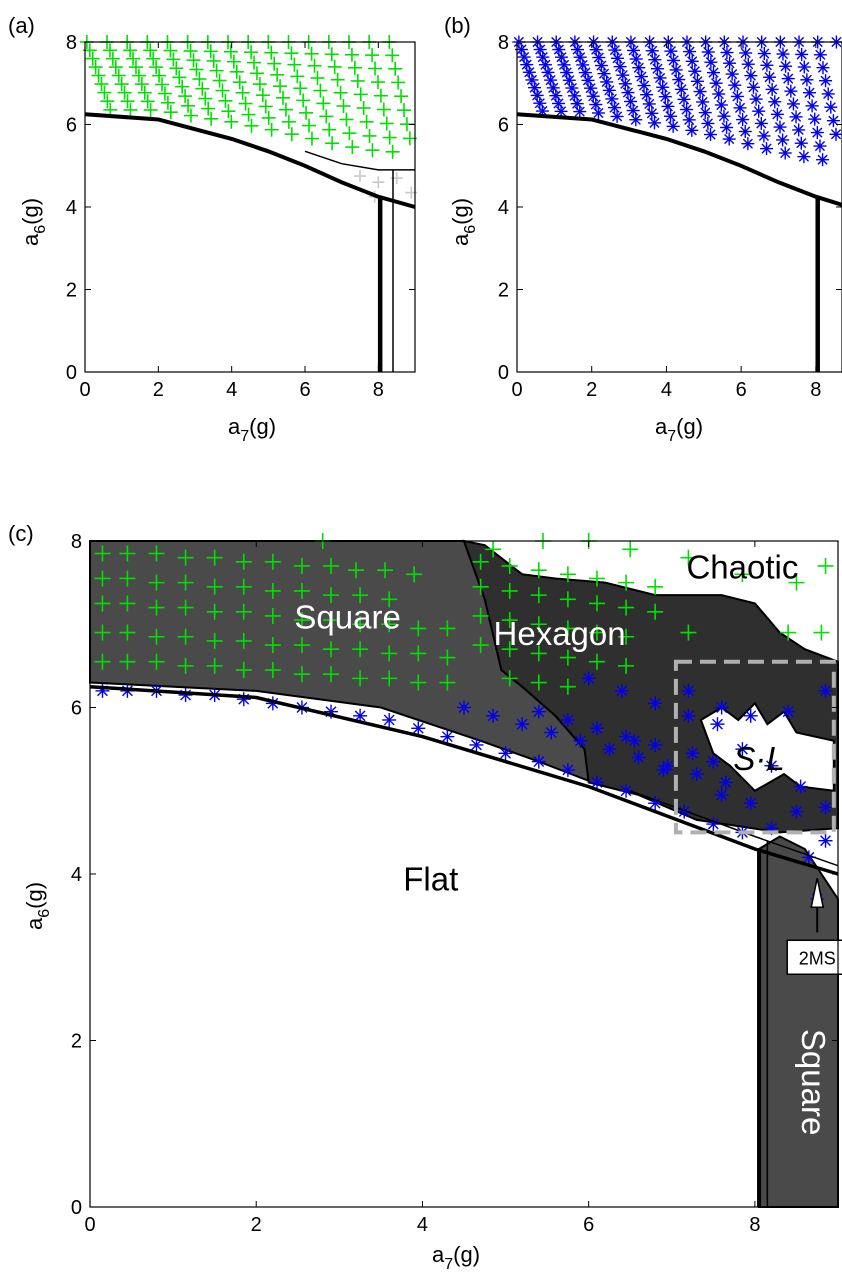 The height and width of the screenshot is (1278, 842). I want to click on panel-a-label: (a), so click(21, 25).